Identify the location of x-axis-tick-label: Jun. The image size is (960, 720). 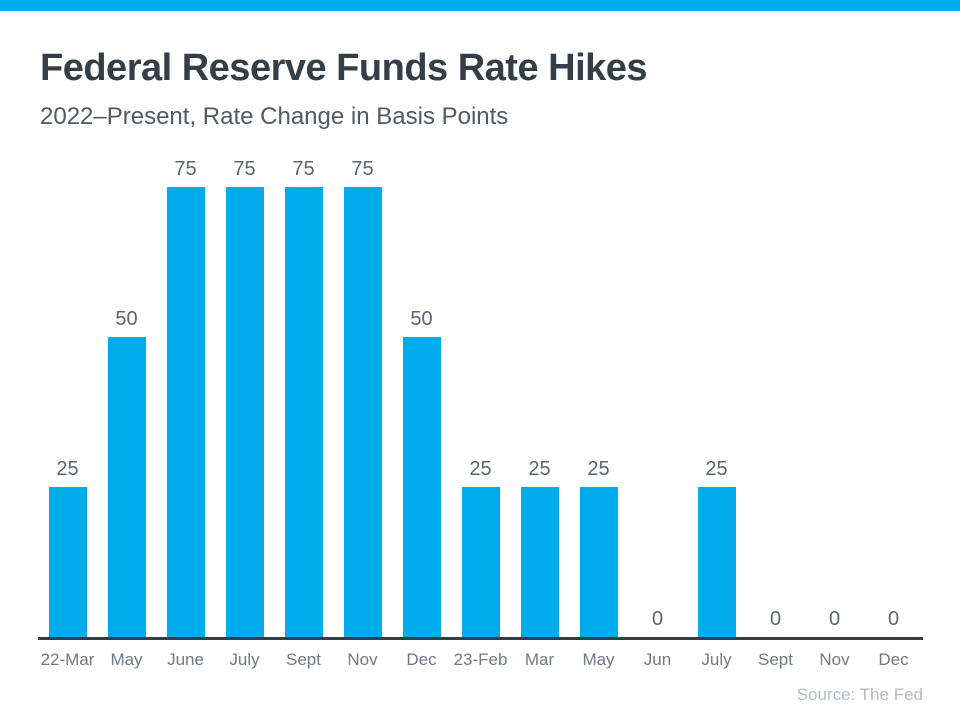
(657, 660).